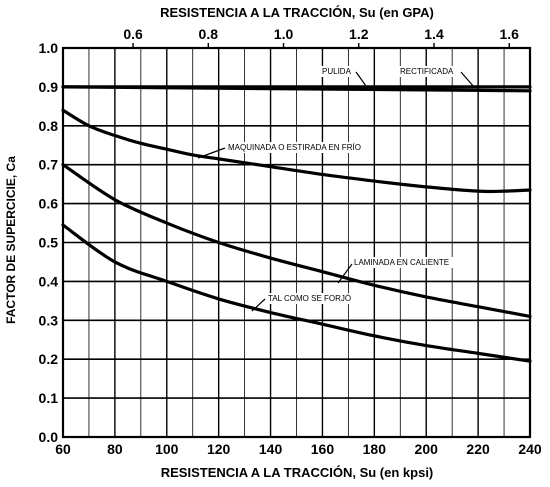 The width and height of the screenshot is (550, 487). I want to click on x-tick-label: 240, so click(530, 449).